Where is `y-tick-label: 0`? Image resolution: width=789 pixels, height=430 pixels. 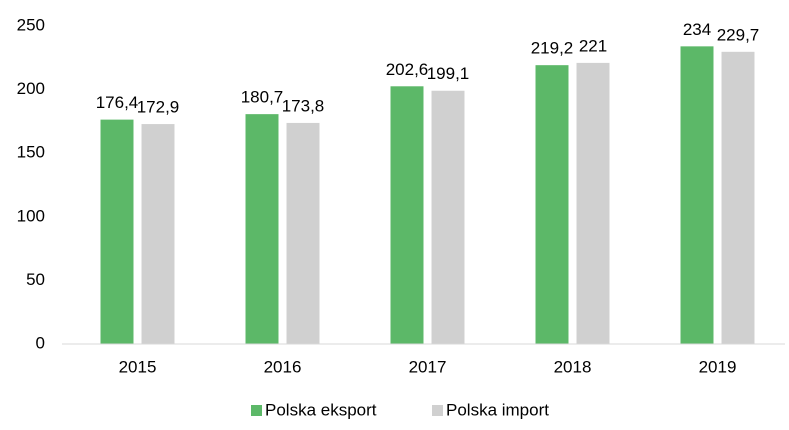 y-tick-label: 0 is located at coordinates (40, 342).